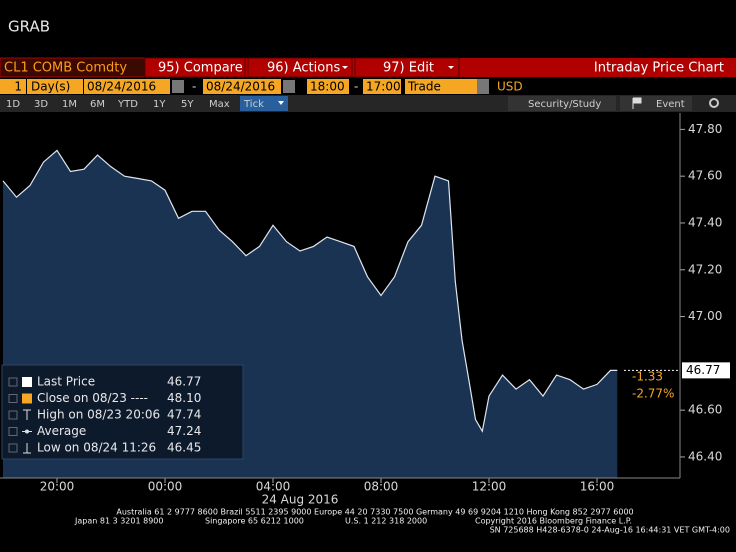 The image size is (736, 552). What do you see at coordinates (705, 410) in the screenshot?
I see `y-tick-label: 46.60` at bounding box center [705, 410].